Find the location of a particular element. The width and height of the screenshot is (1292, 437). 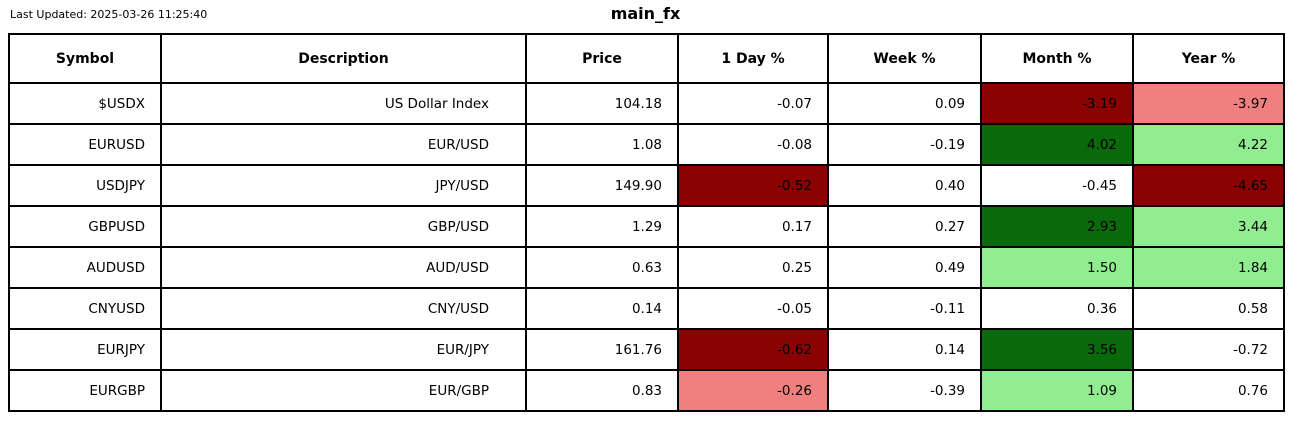

column-header-symbol: Symbol is located at coordinates (85, 58).